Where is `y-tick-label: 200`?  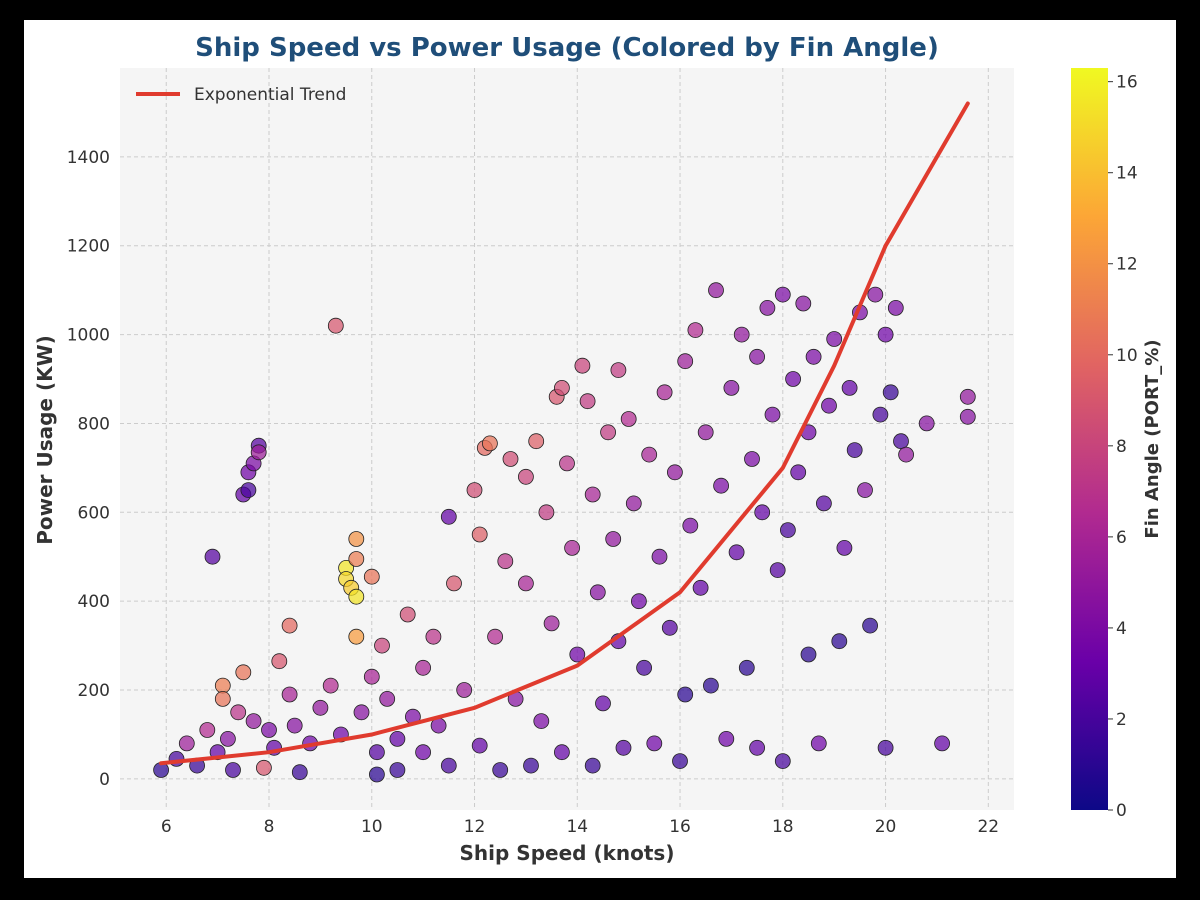 y-tick-label: 200 is located at coordinates (94, 691).